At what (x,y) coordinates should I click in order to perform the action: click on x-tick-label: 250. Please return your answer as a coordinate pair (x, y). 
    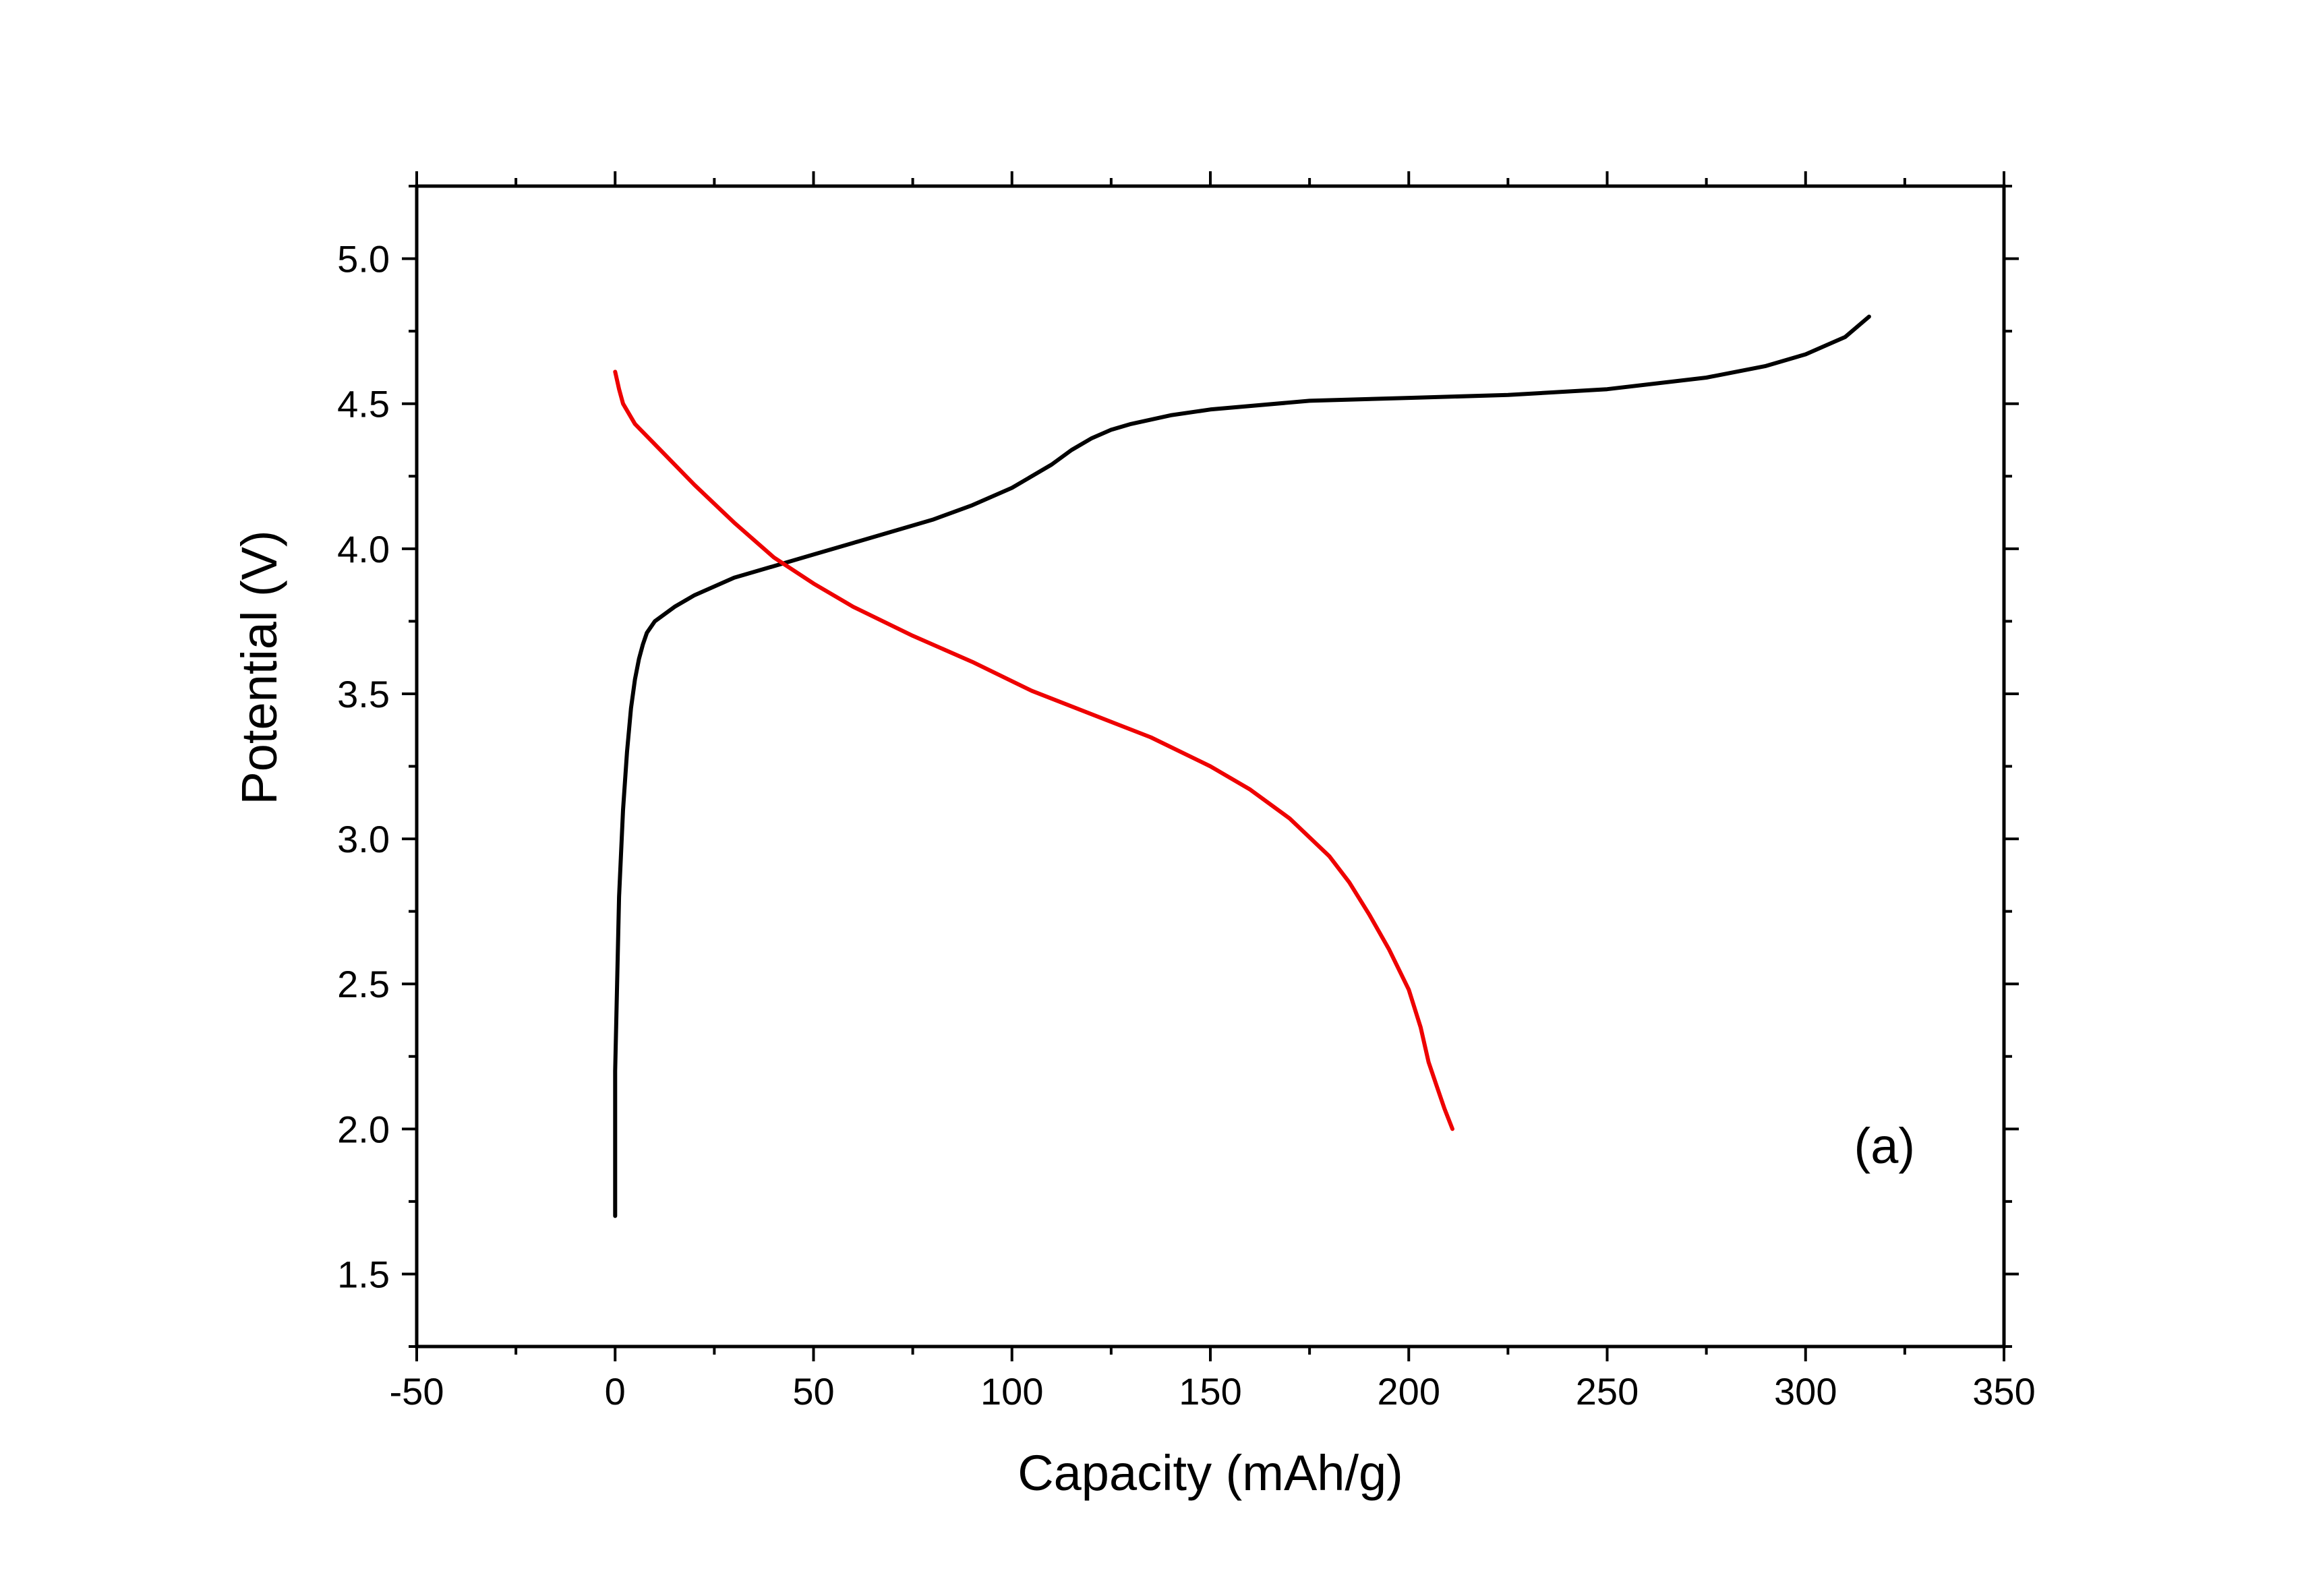
    Looking at the image, I should click on (1607, 1391).